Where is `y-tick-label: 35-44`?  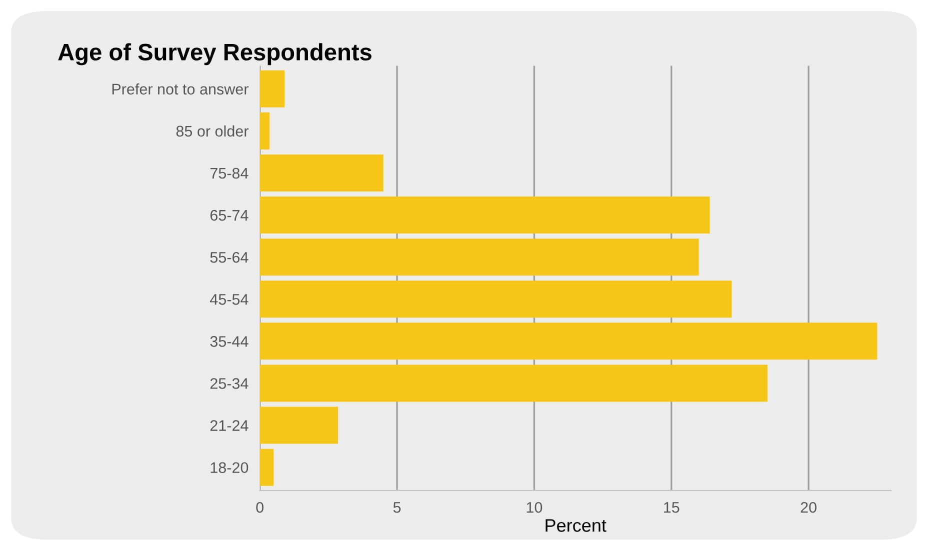 y-tick-label: 35-44 is located at coordinates (229, 341).